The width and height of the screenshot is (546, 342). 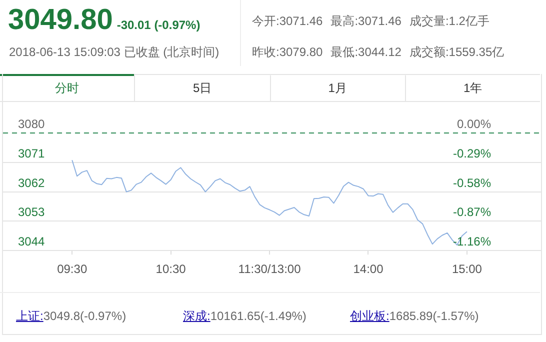 What do you see at coordinates (60, 20) in the screenshot?
I see `chart-title: 3049.80` at bounding box center [60, 20].